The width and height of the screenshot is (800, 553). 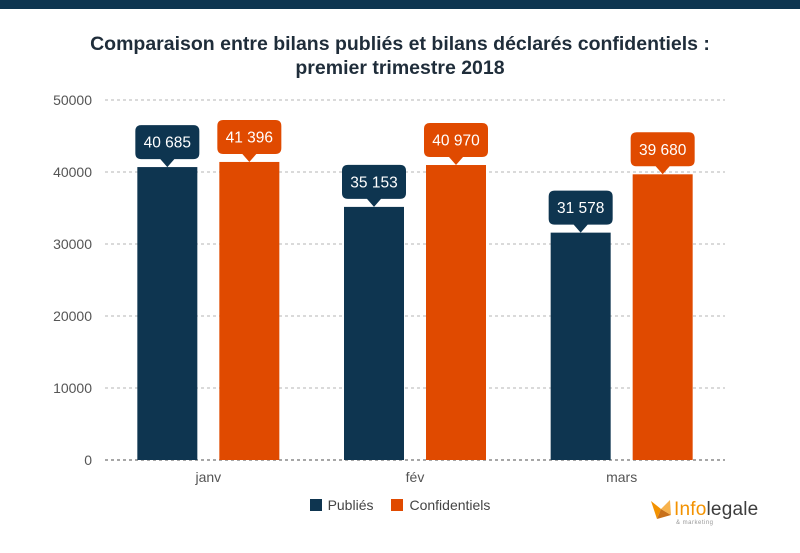 I want to click on x-tick-label-mars: mars, so click(x=621, y=477).